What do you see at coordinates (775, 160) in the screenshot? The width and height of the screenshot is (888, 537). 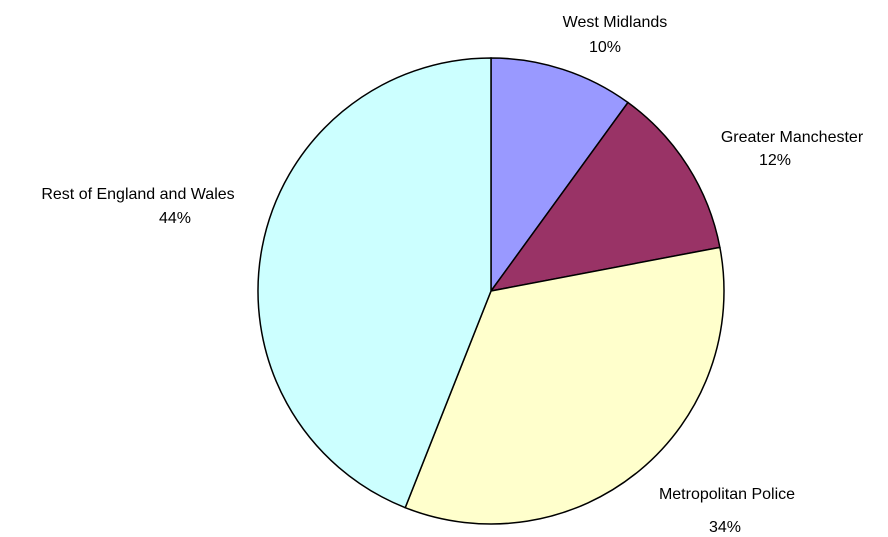 I see `slice-value-label: 12%` at bounding box center [775, 160].